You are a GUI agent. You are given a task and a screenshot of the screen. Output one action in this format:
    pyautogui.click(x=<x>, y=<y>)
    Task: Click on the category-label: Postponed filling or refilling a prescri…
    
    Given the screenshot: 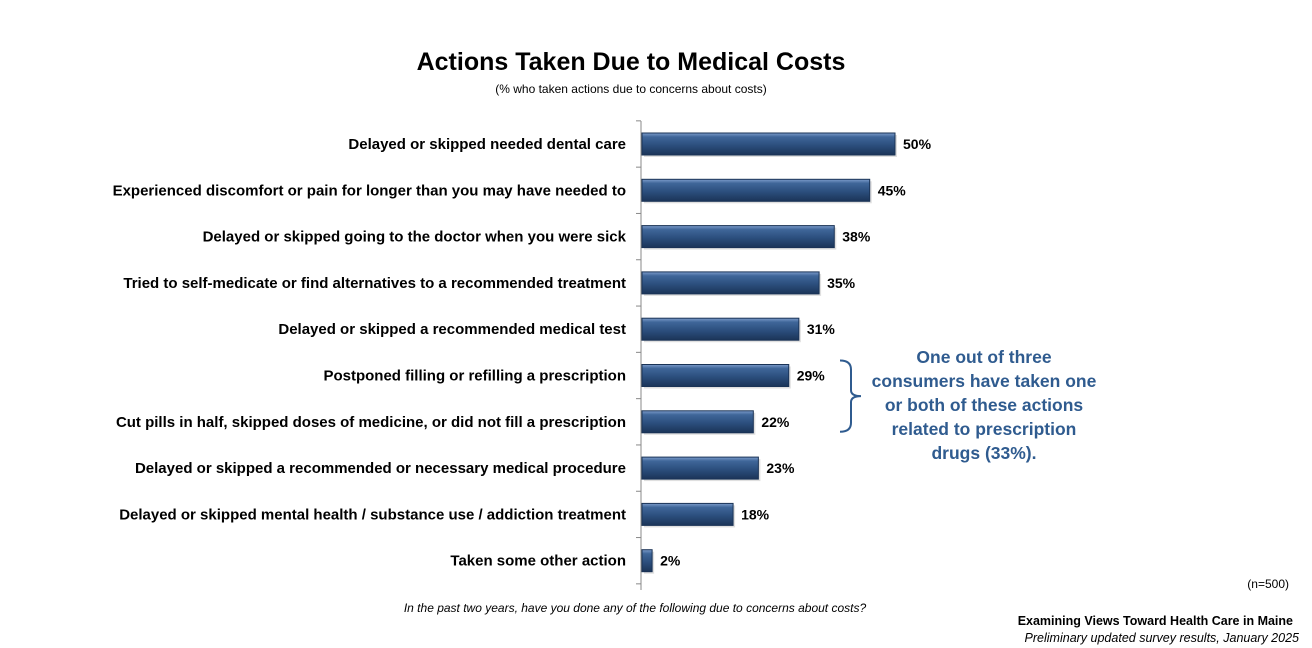 What is the action you would take?
    pyautogui.click(x=474, y=376)
    